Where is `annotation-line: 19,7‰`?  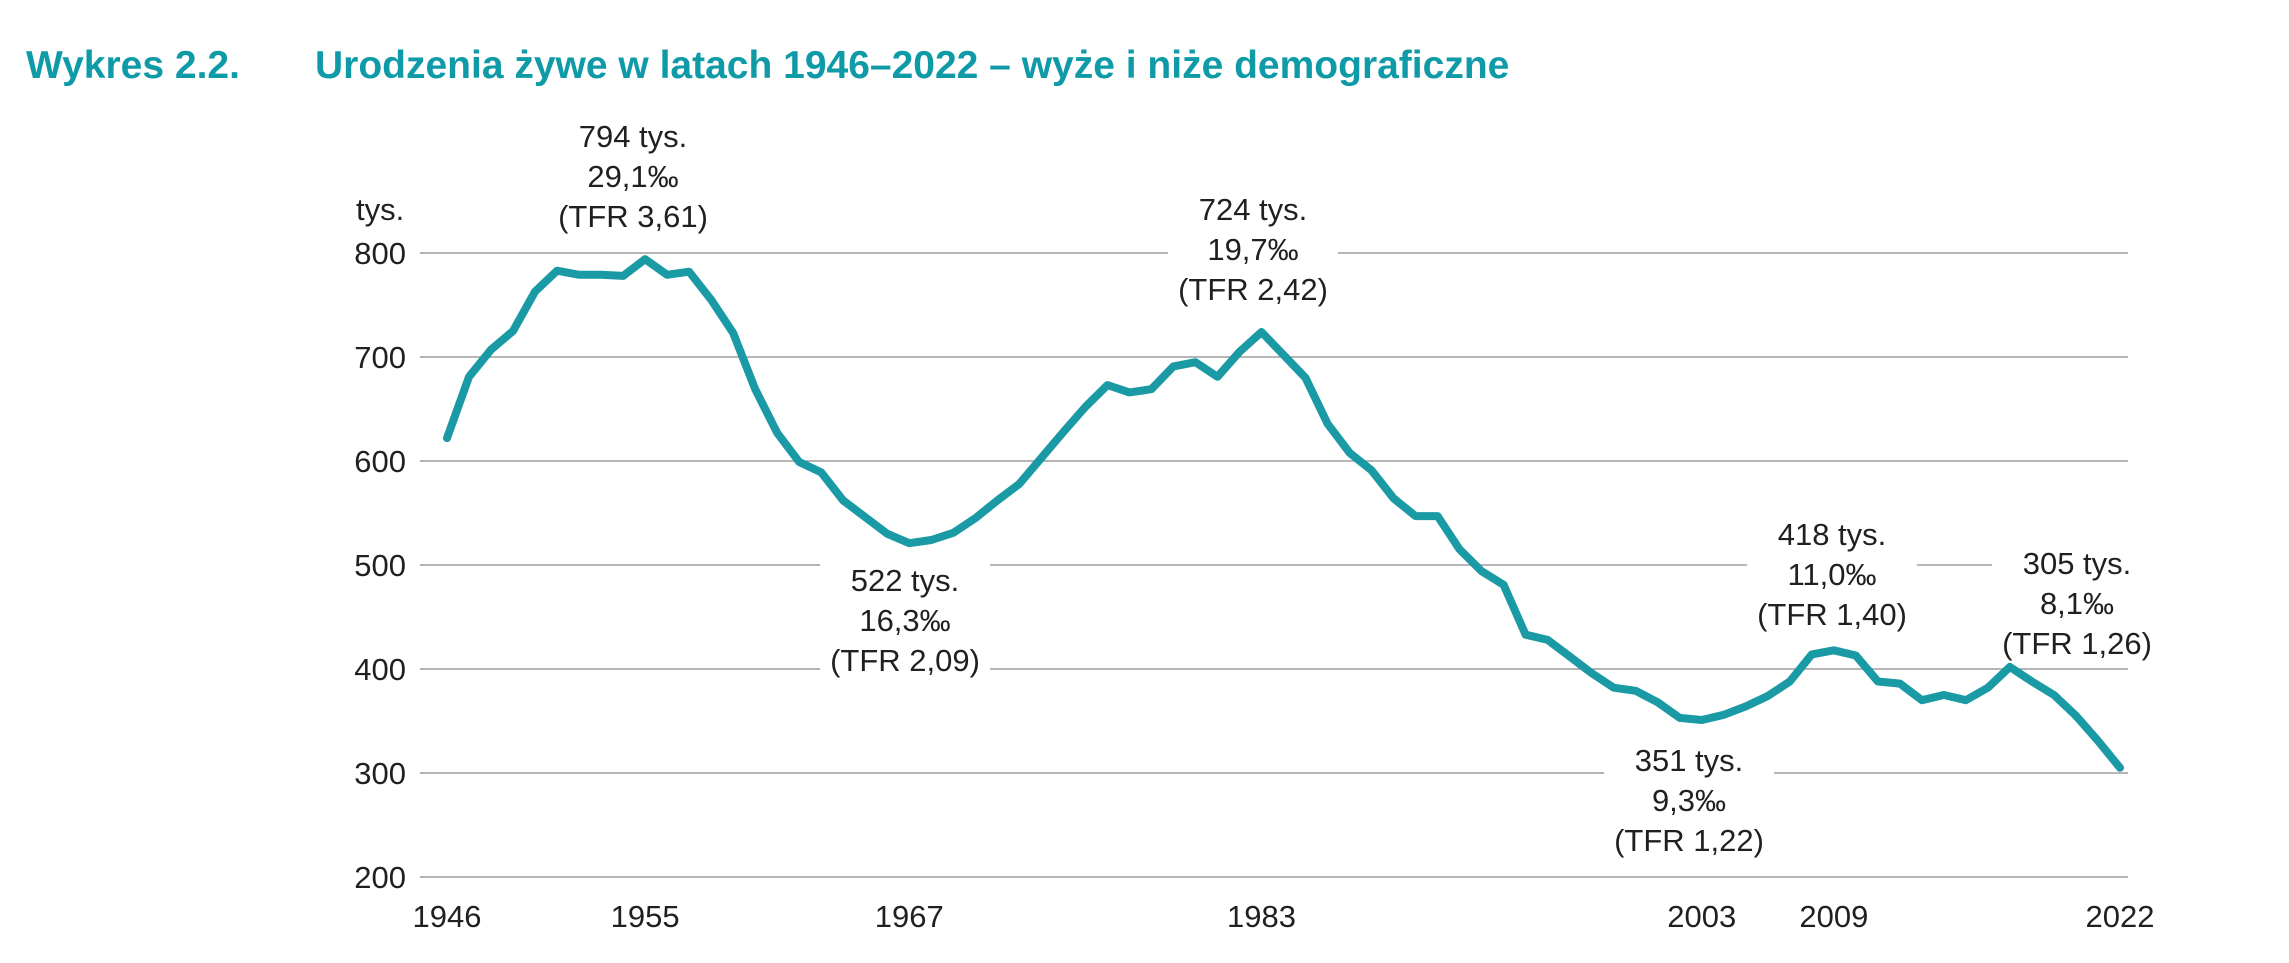
annotation-line: 19,7‰ is located at coordinates (1252, 249).